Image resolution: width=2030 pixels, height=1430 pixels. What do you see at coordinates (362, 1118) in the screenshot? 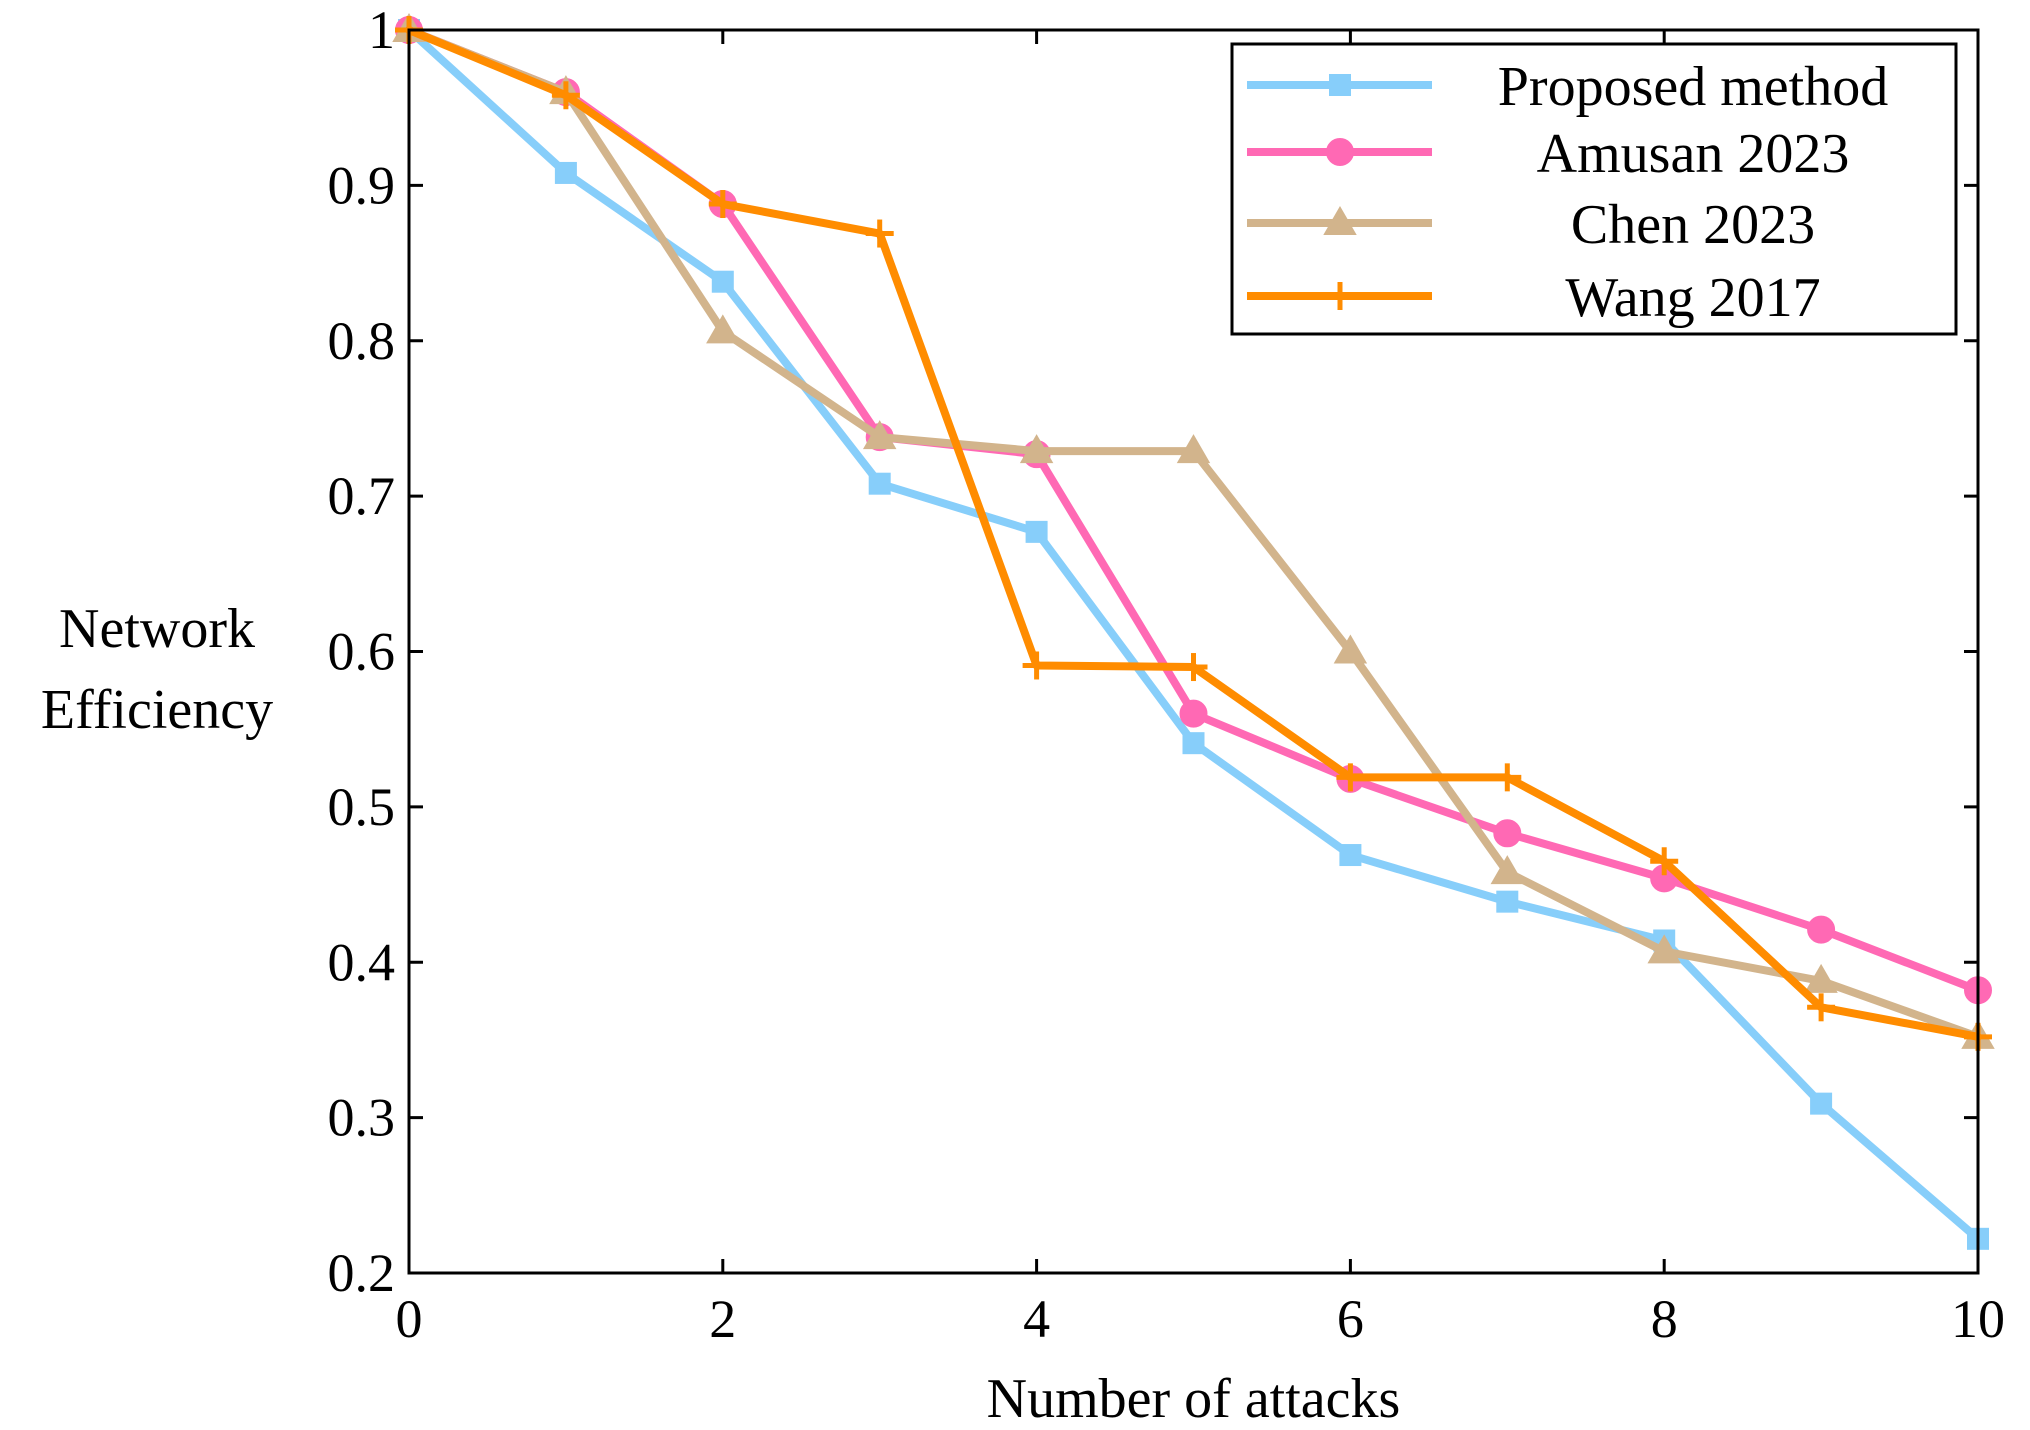
I see `y-tick-label: 0.3` at bounding box center [362, 1118].